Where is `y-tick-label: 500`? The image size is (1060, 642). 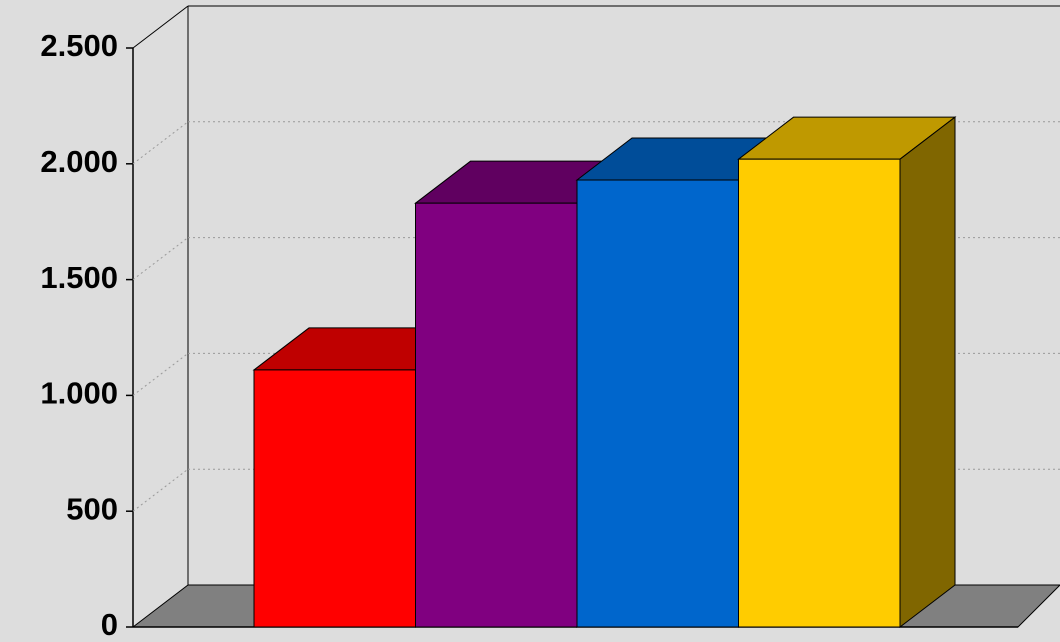 y-tick-label: 500 is located at coordinates (92, 508).